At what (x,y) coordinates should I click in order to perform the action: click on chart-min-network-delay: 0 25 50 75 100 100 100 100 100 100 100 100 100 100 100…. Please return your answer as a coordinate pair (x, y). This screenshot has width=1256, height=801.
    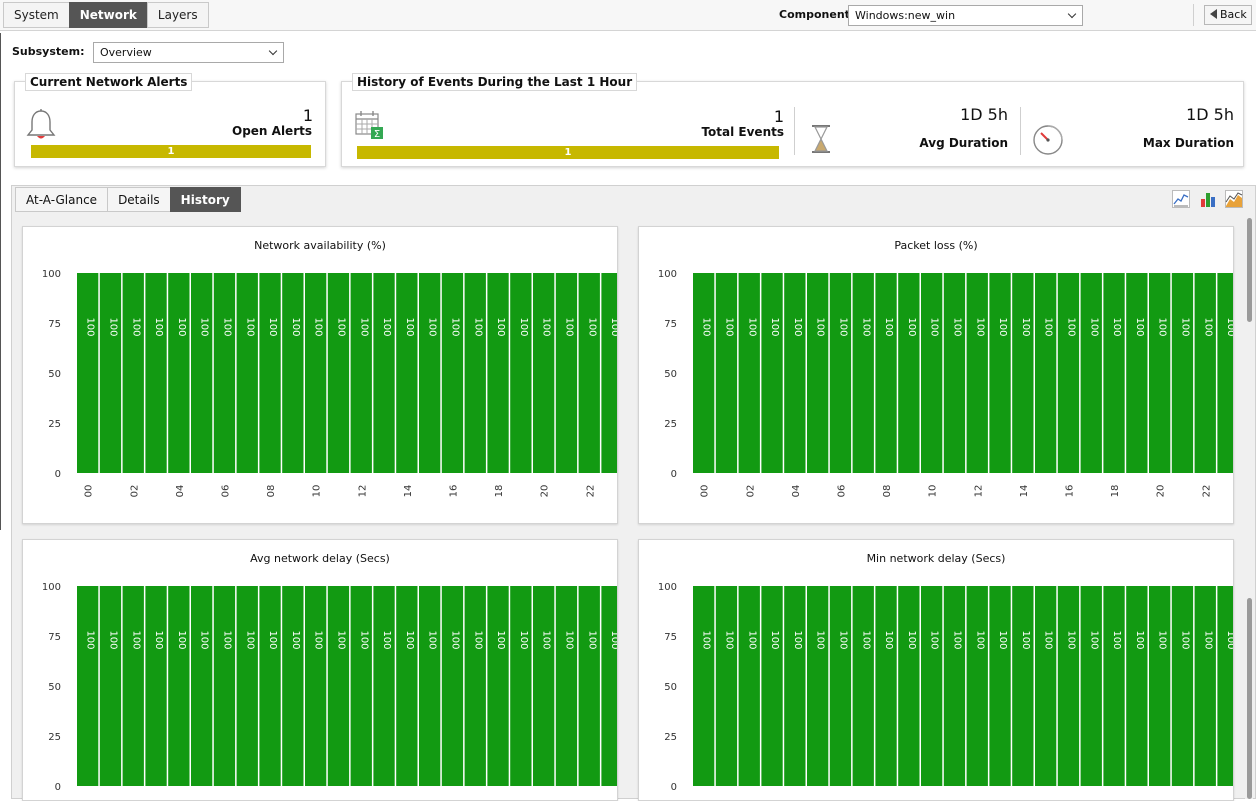
    Looking at the image, I should click on (945, 687).